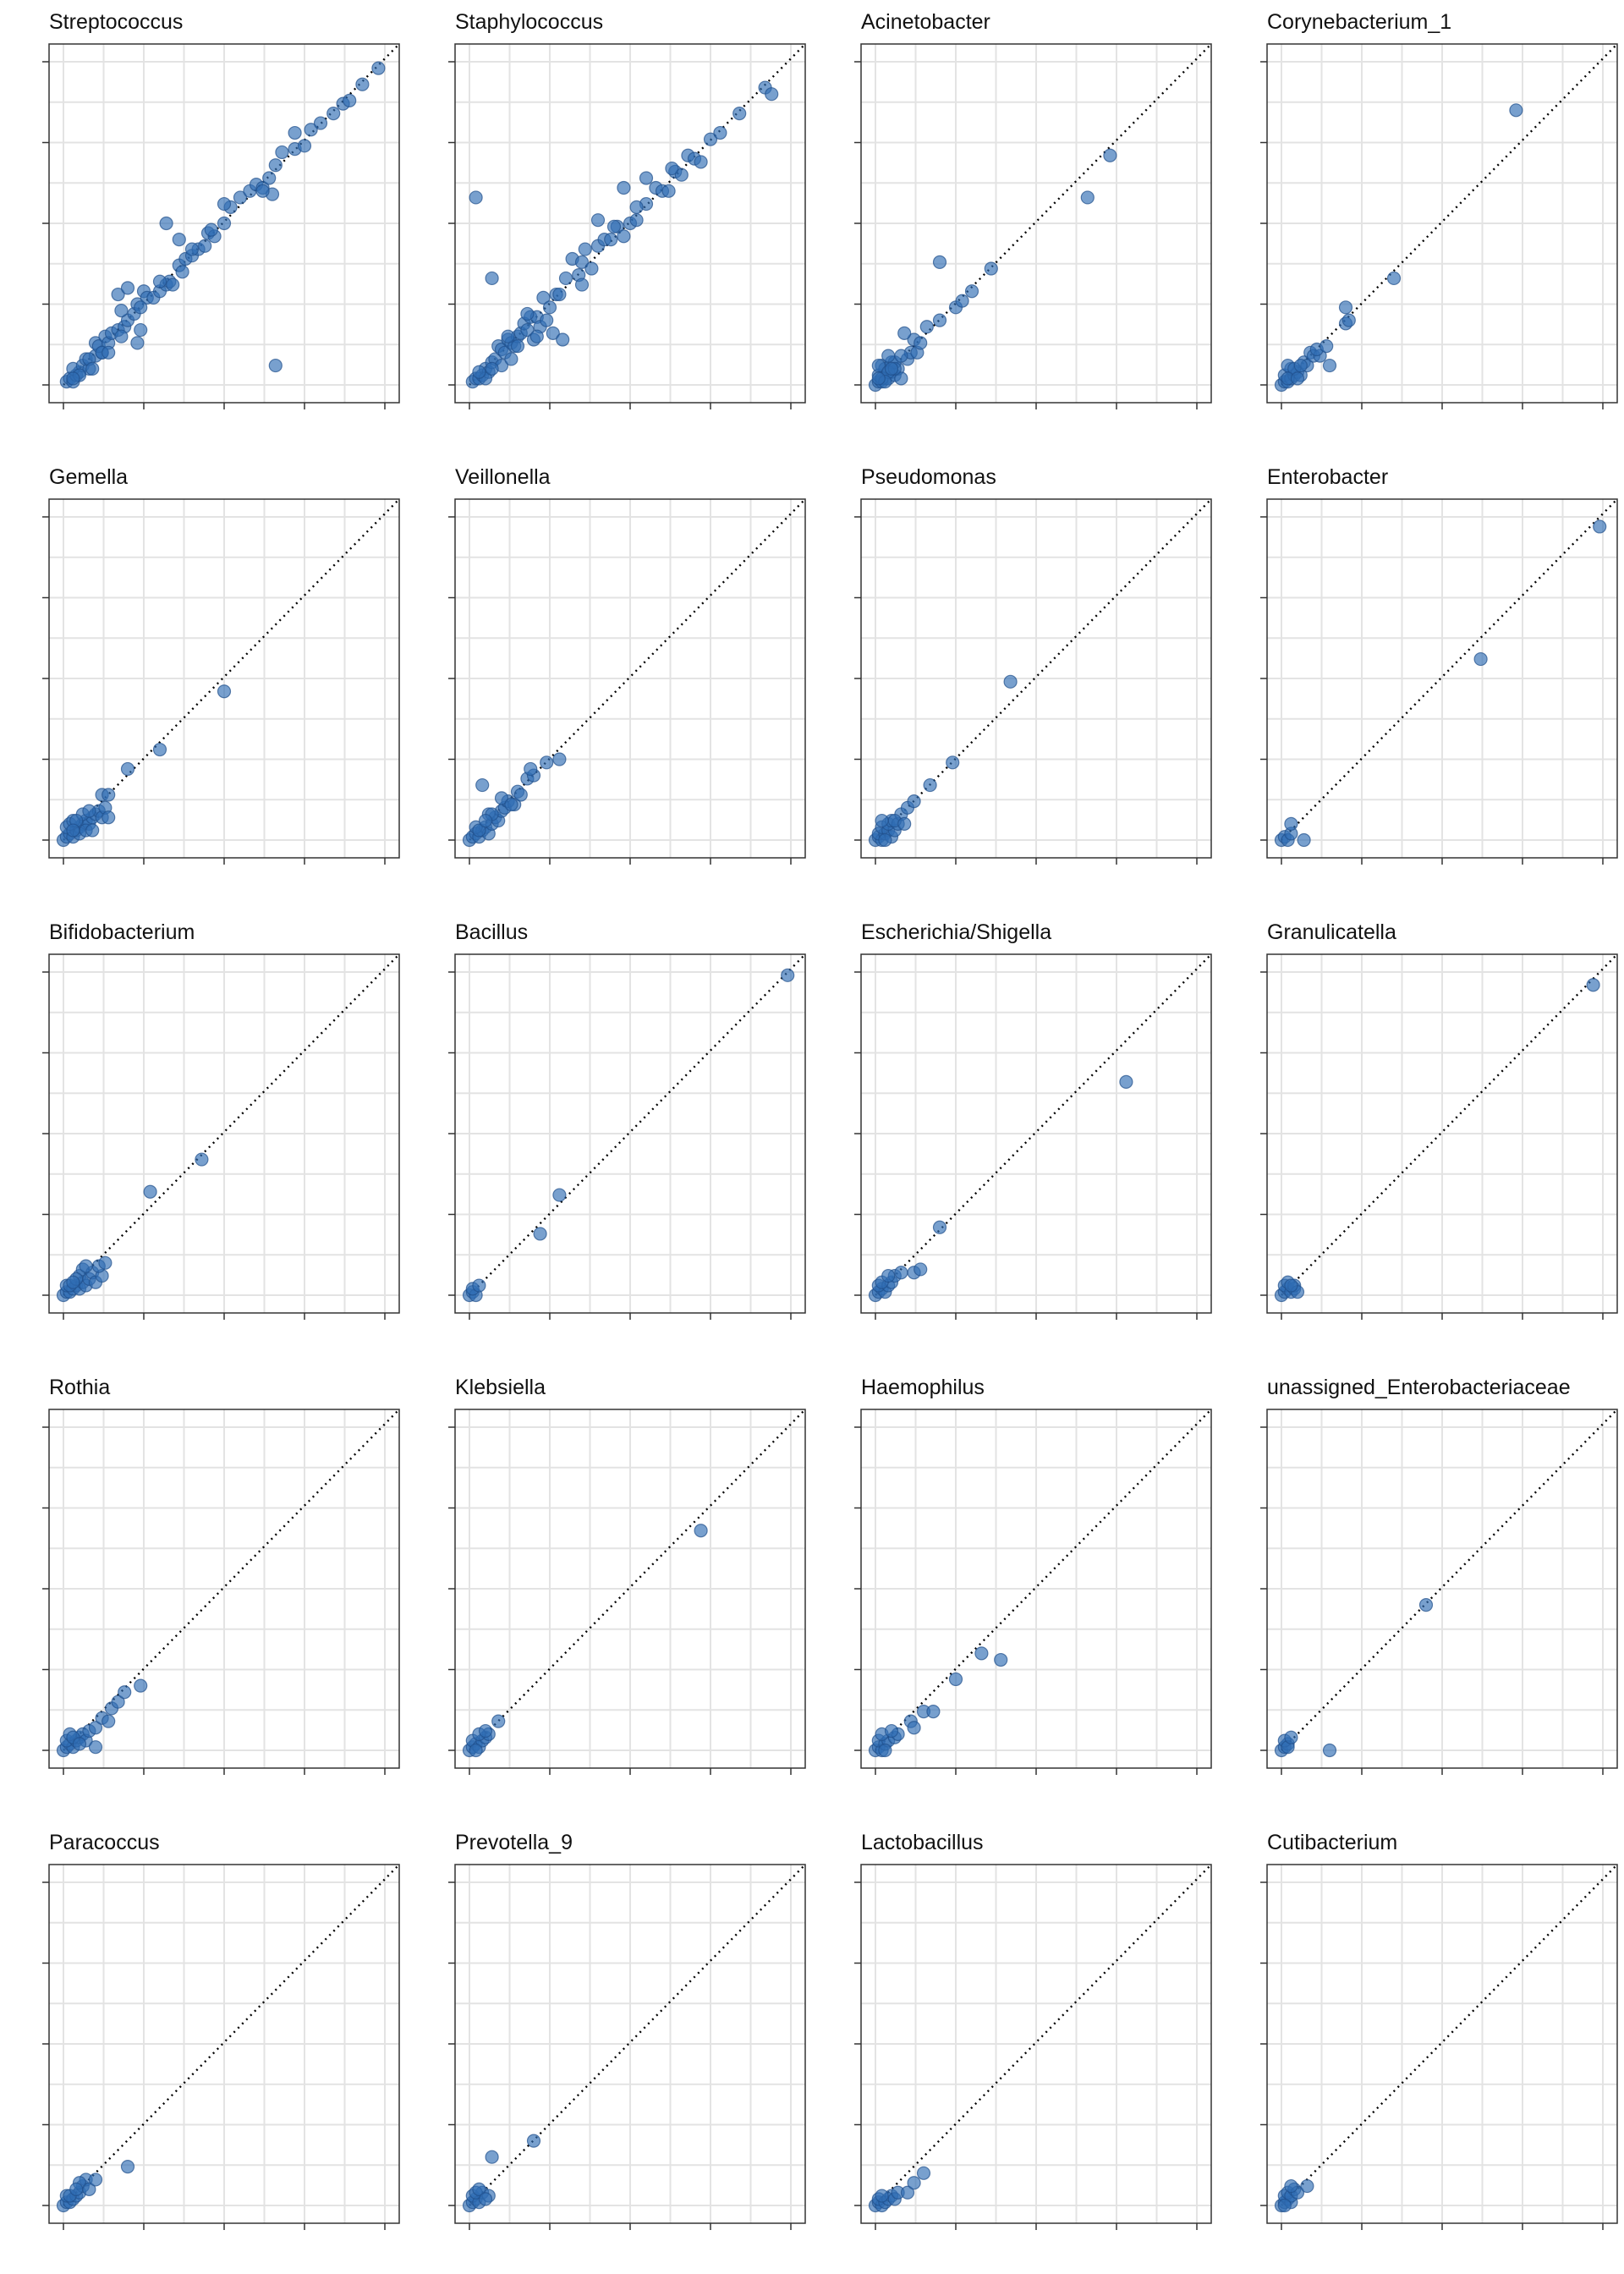  Describe the element at coordinates (529, 22) in the screenshot. I see `panel-title: Staphylococcus` at that location.